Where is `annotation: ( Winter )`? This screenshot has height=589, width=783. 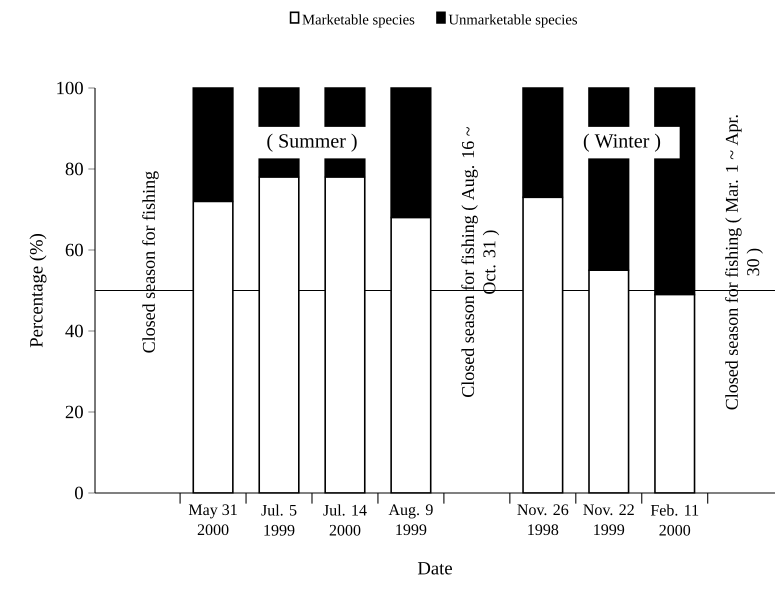 annotation: ( Winter ) is located at coordinates (622, 143).